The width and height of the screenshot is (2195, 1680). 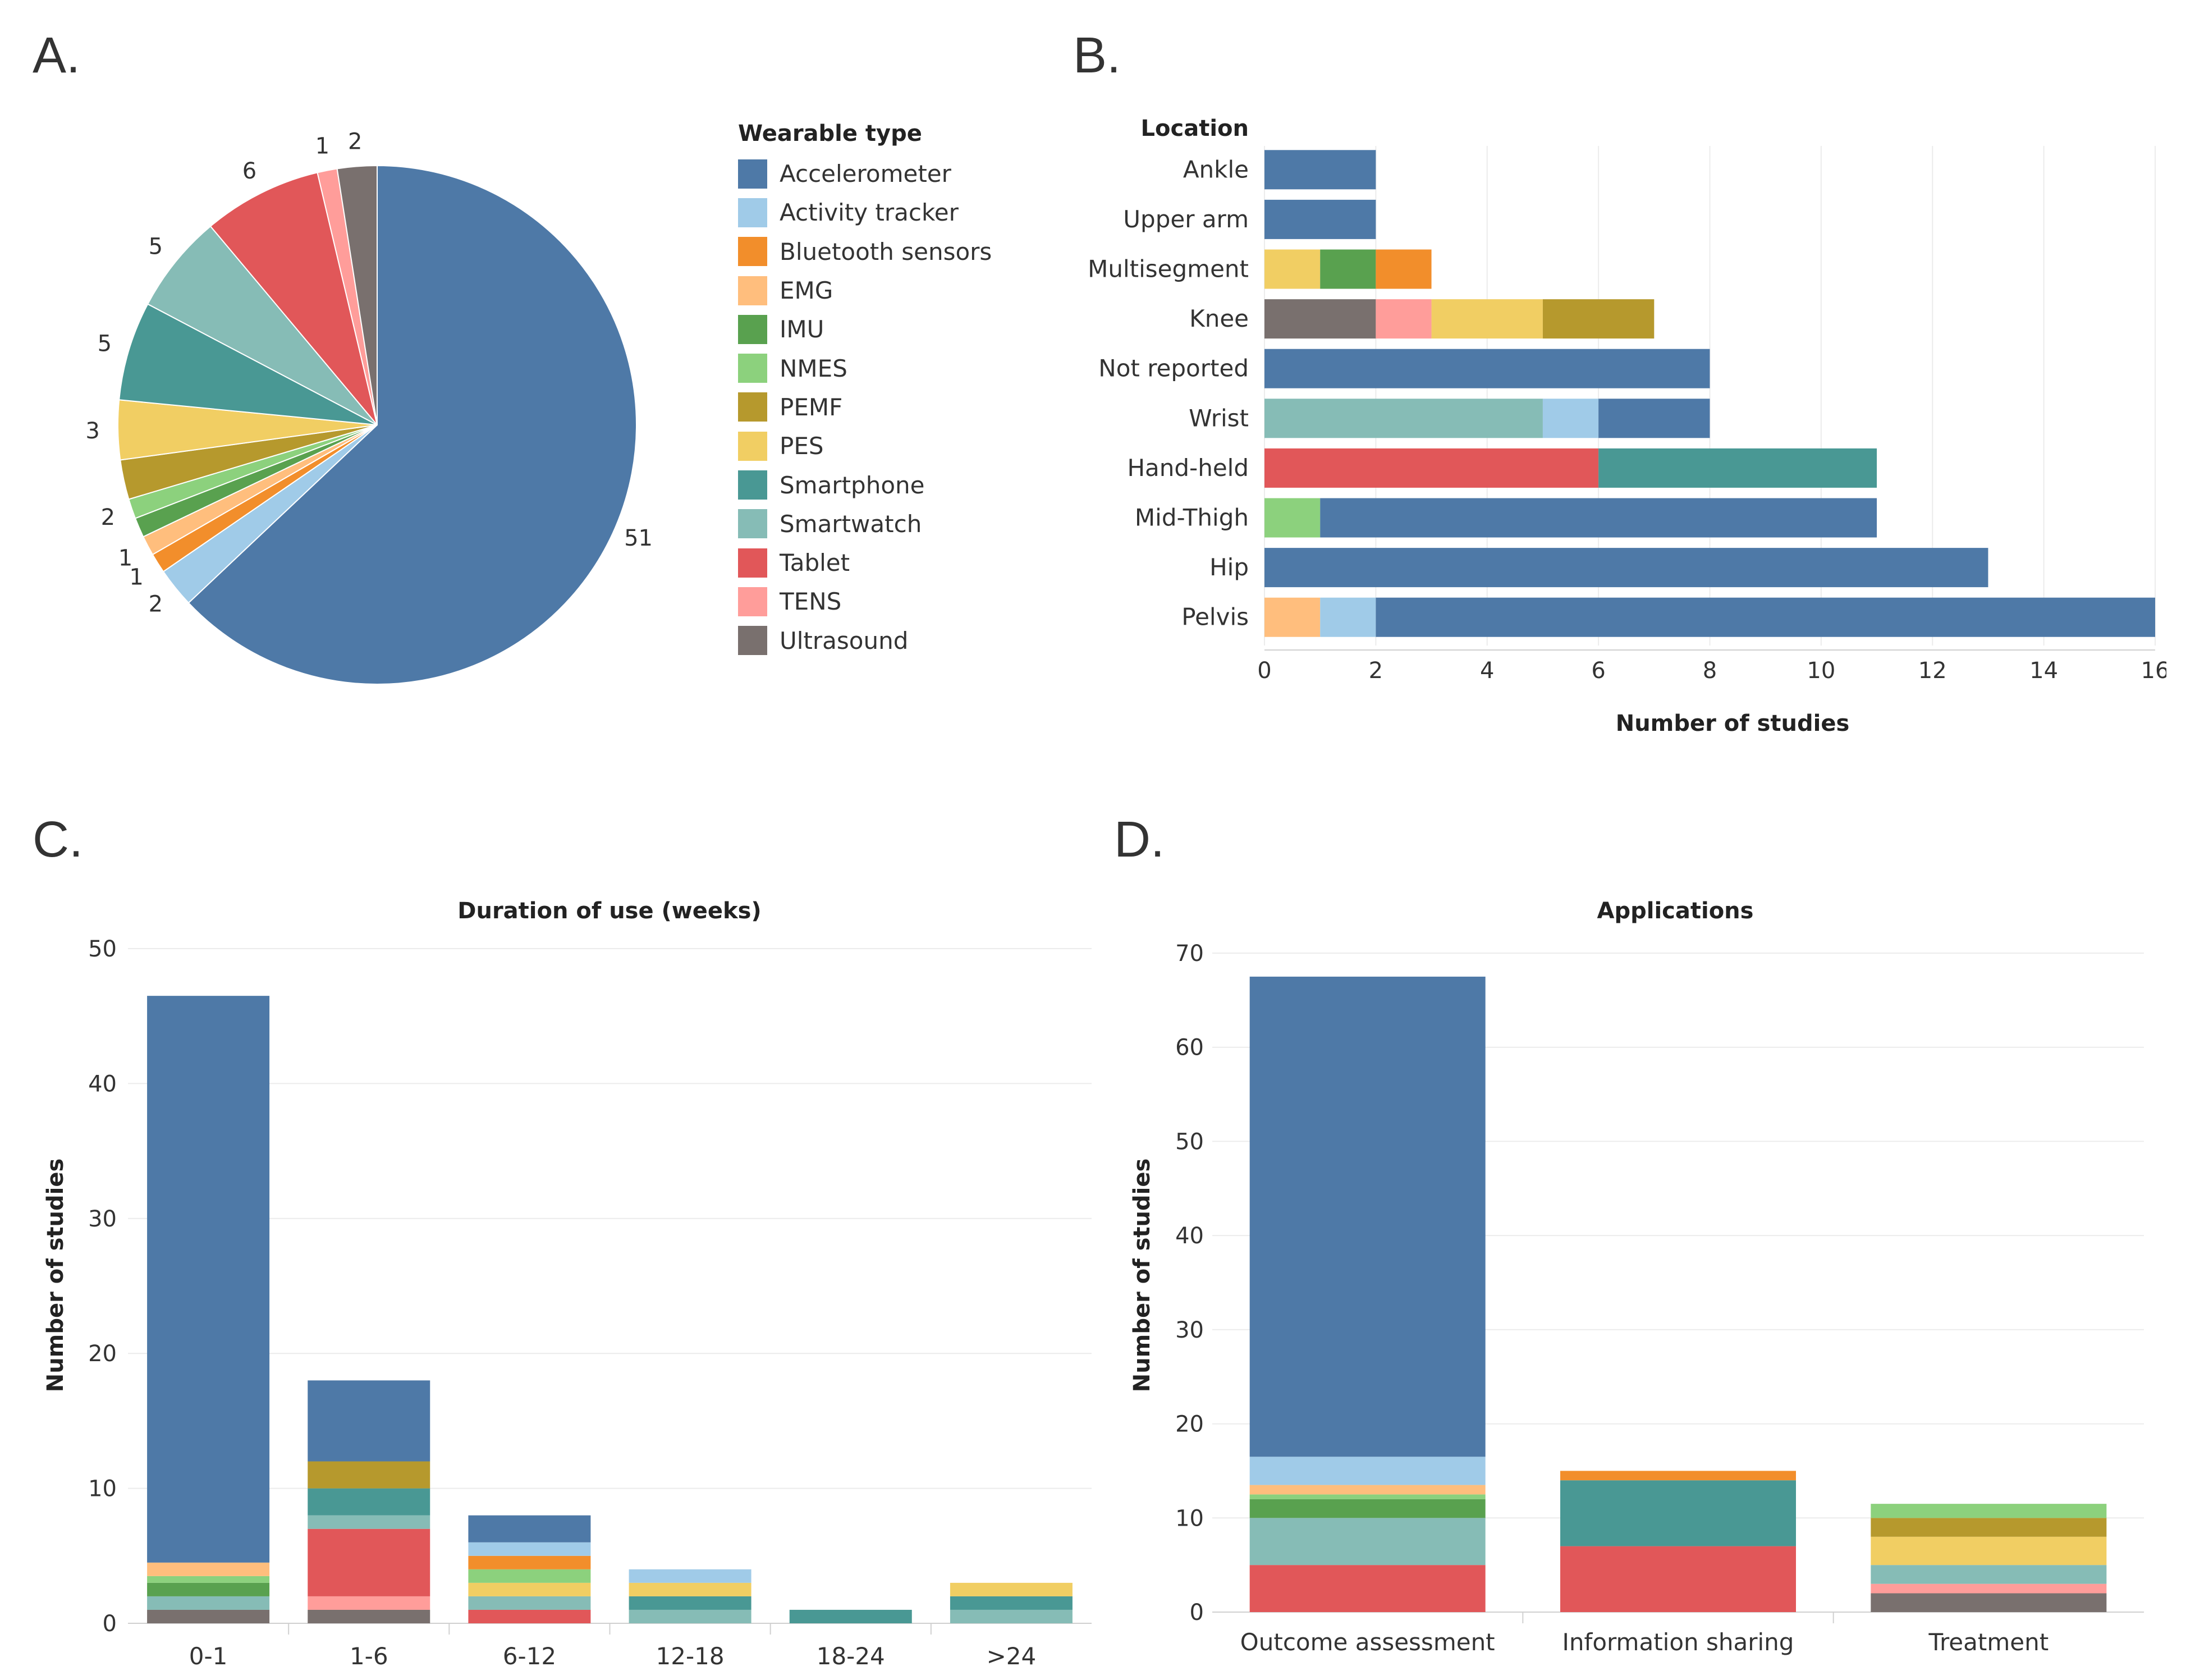 What do you see at coordinates (1190, 1425) in the screenshot?
I see `d-y-tick-label: 20` at bounding box center [1190, 1425].